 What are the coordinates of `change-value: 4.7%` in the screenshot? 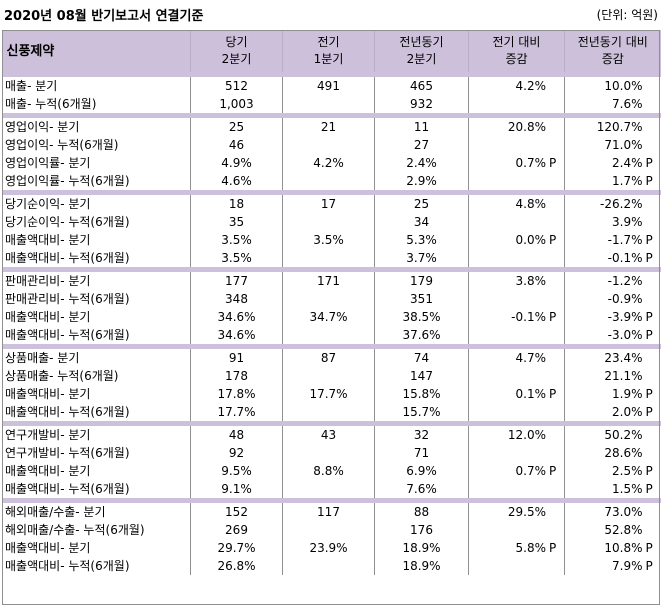 It's located at (531, 358).